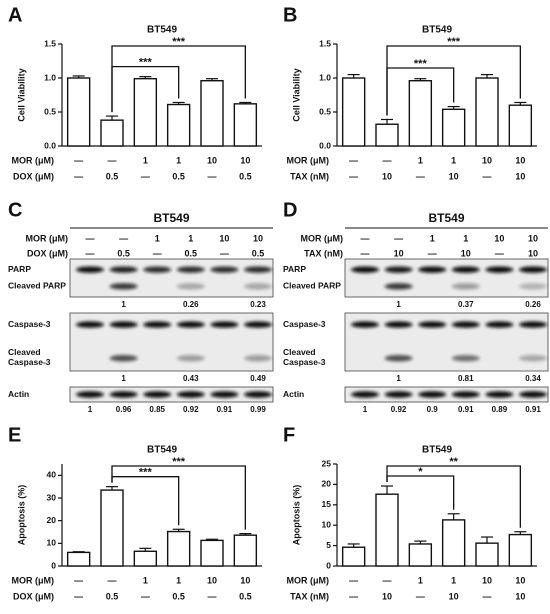 This screenshot has width=550, height=614. Describe the element at coordinates (37, 286) in the screenshot. I see `band-label: Cleaved PARP` at that location.